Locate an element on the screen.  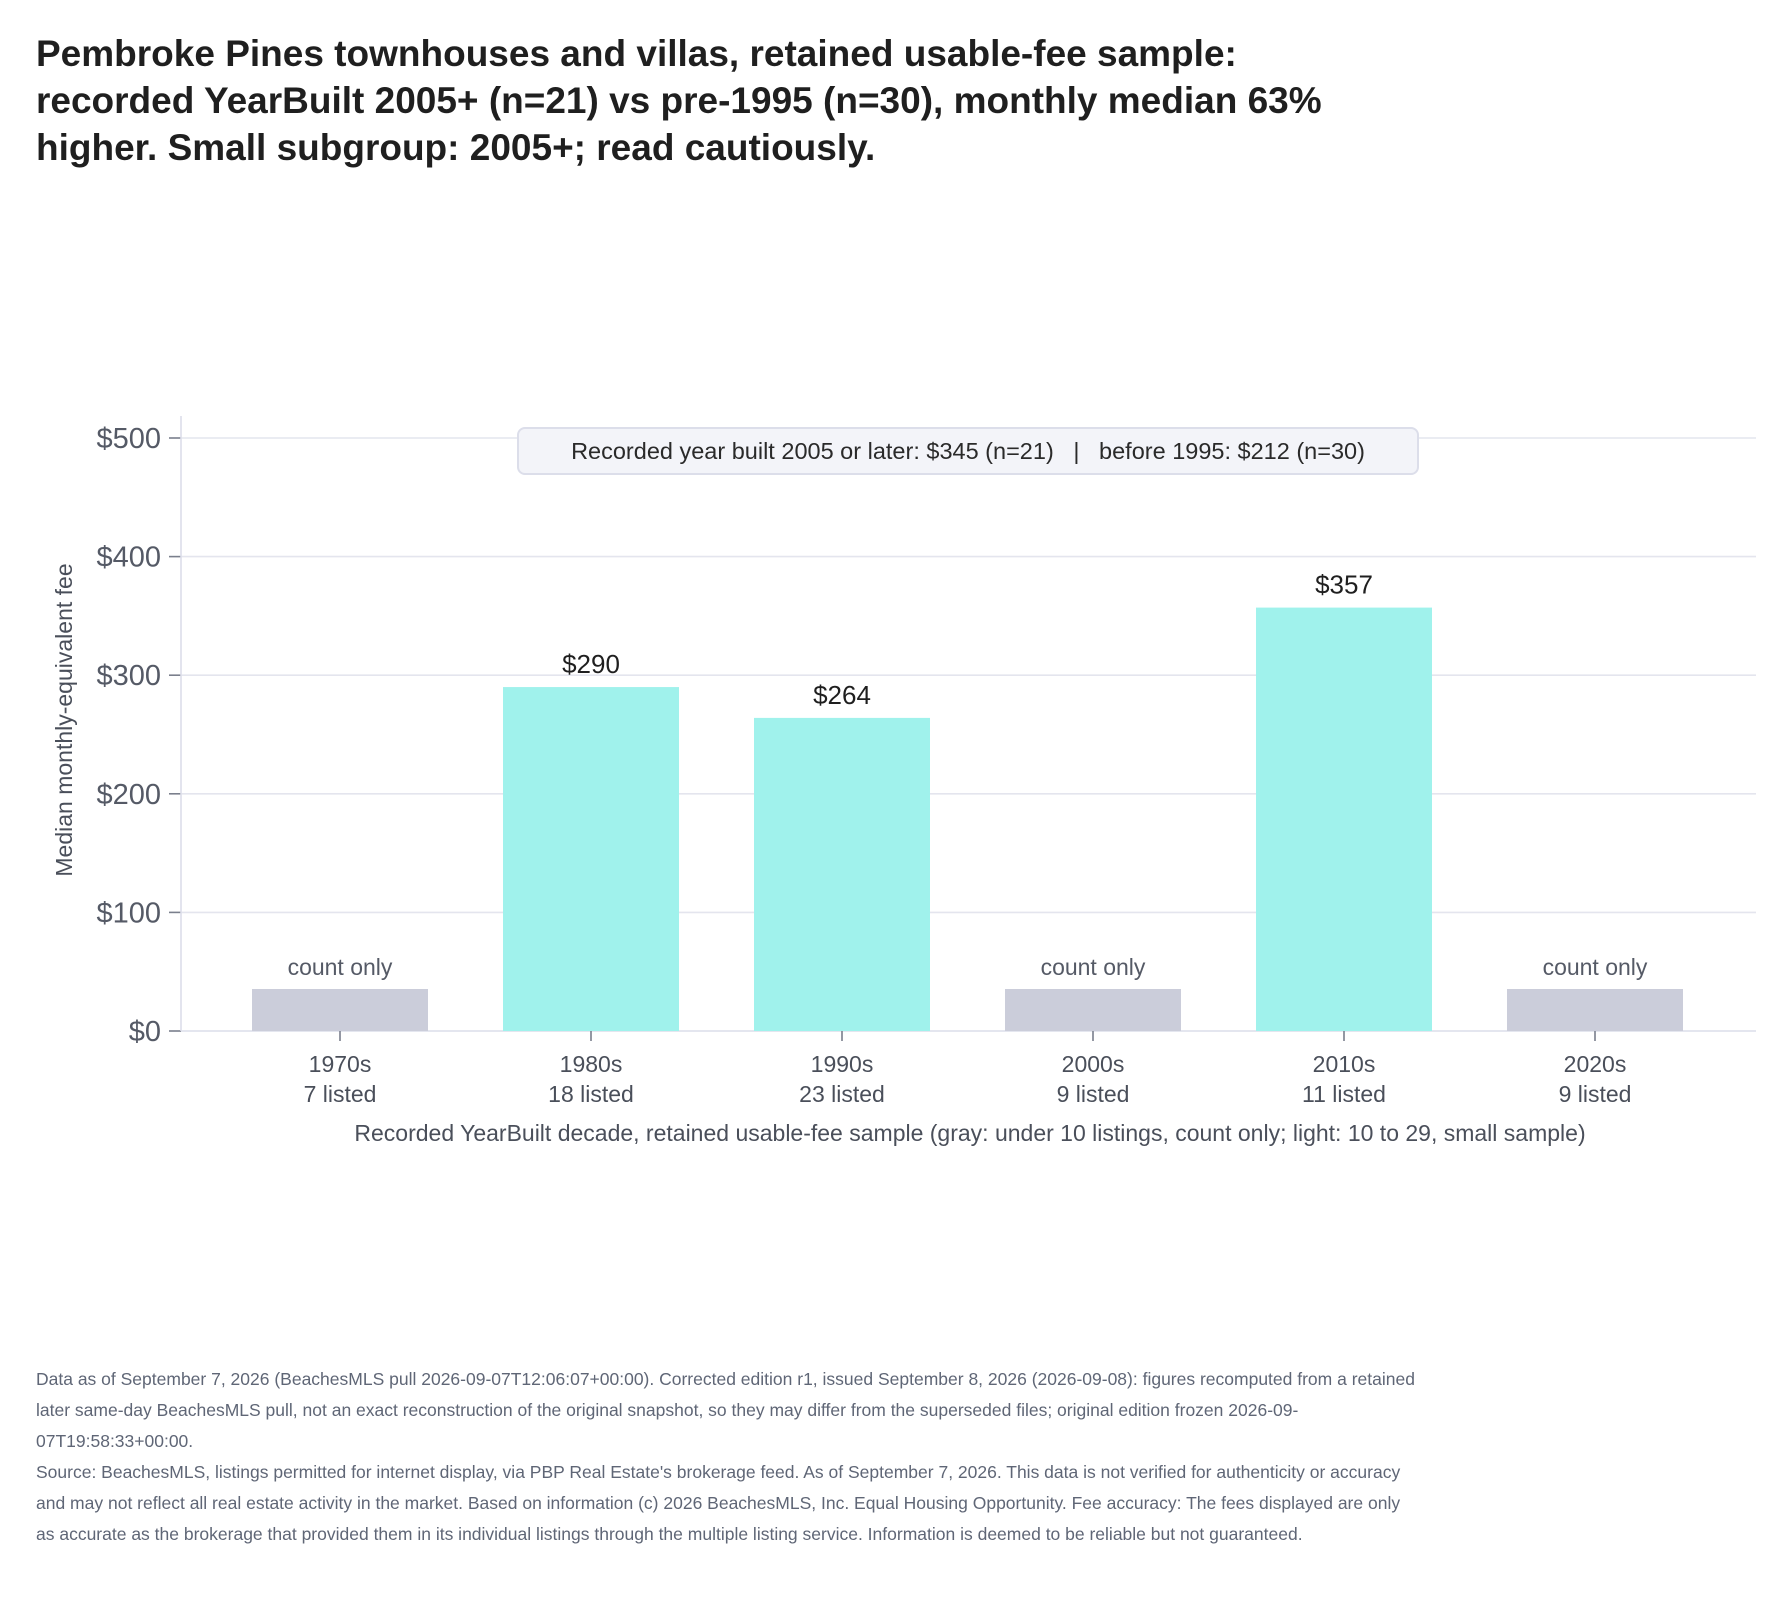
x-tick-label-count: 23 listed is located at coordinates (842, 1094).